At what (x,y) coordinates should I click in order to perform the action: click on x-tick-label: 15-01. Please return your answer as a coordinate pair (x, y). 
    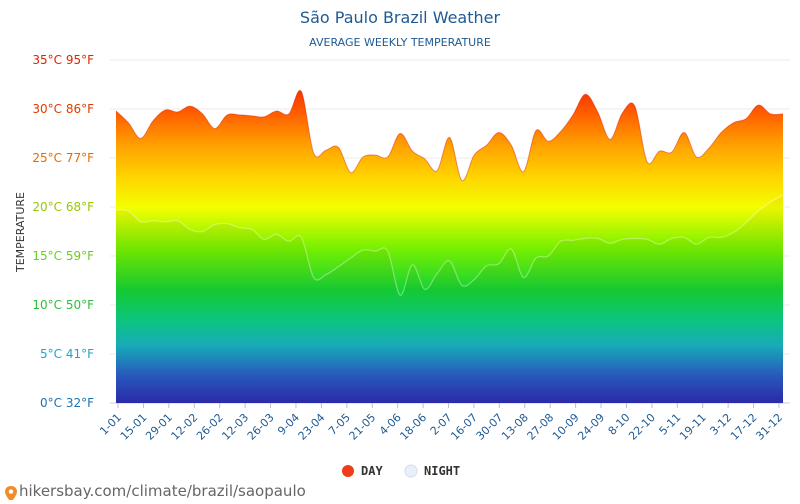
    Looking at the image, I should click on (134, 427).